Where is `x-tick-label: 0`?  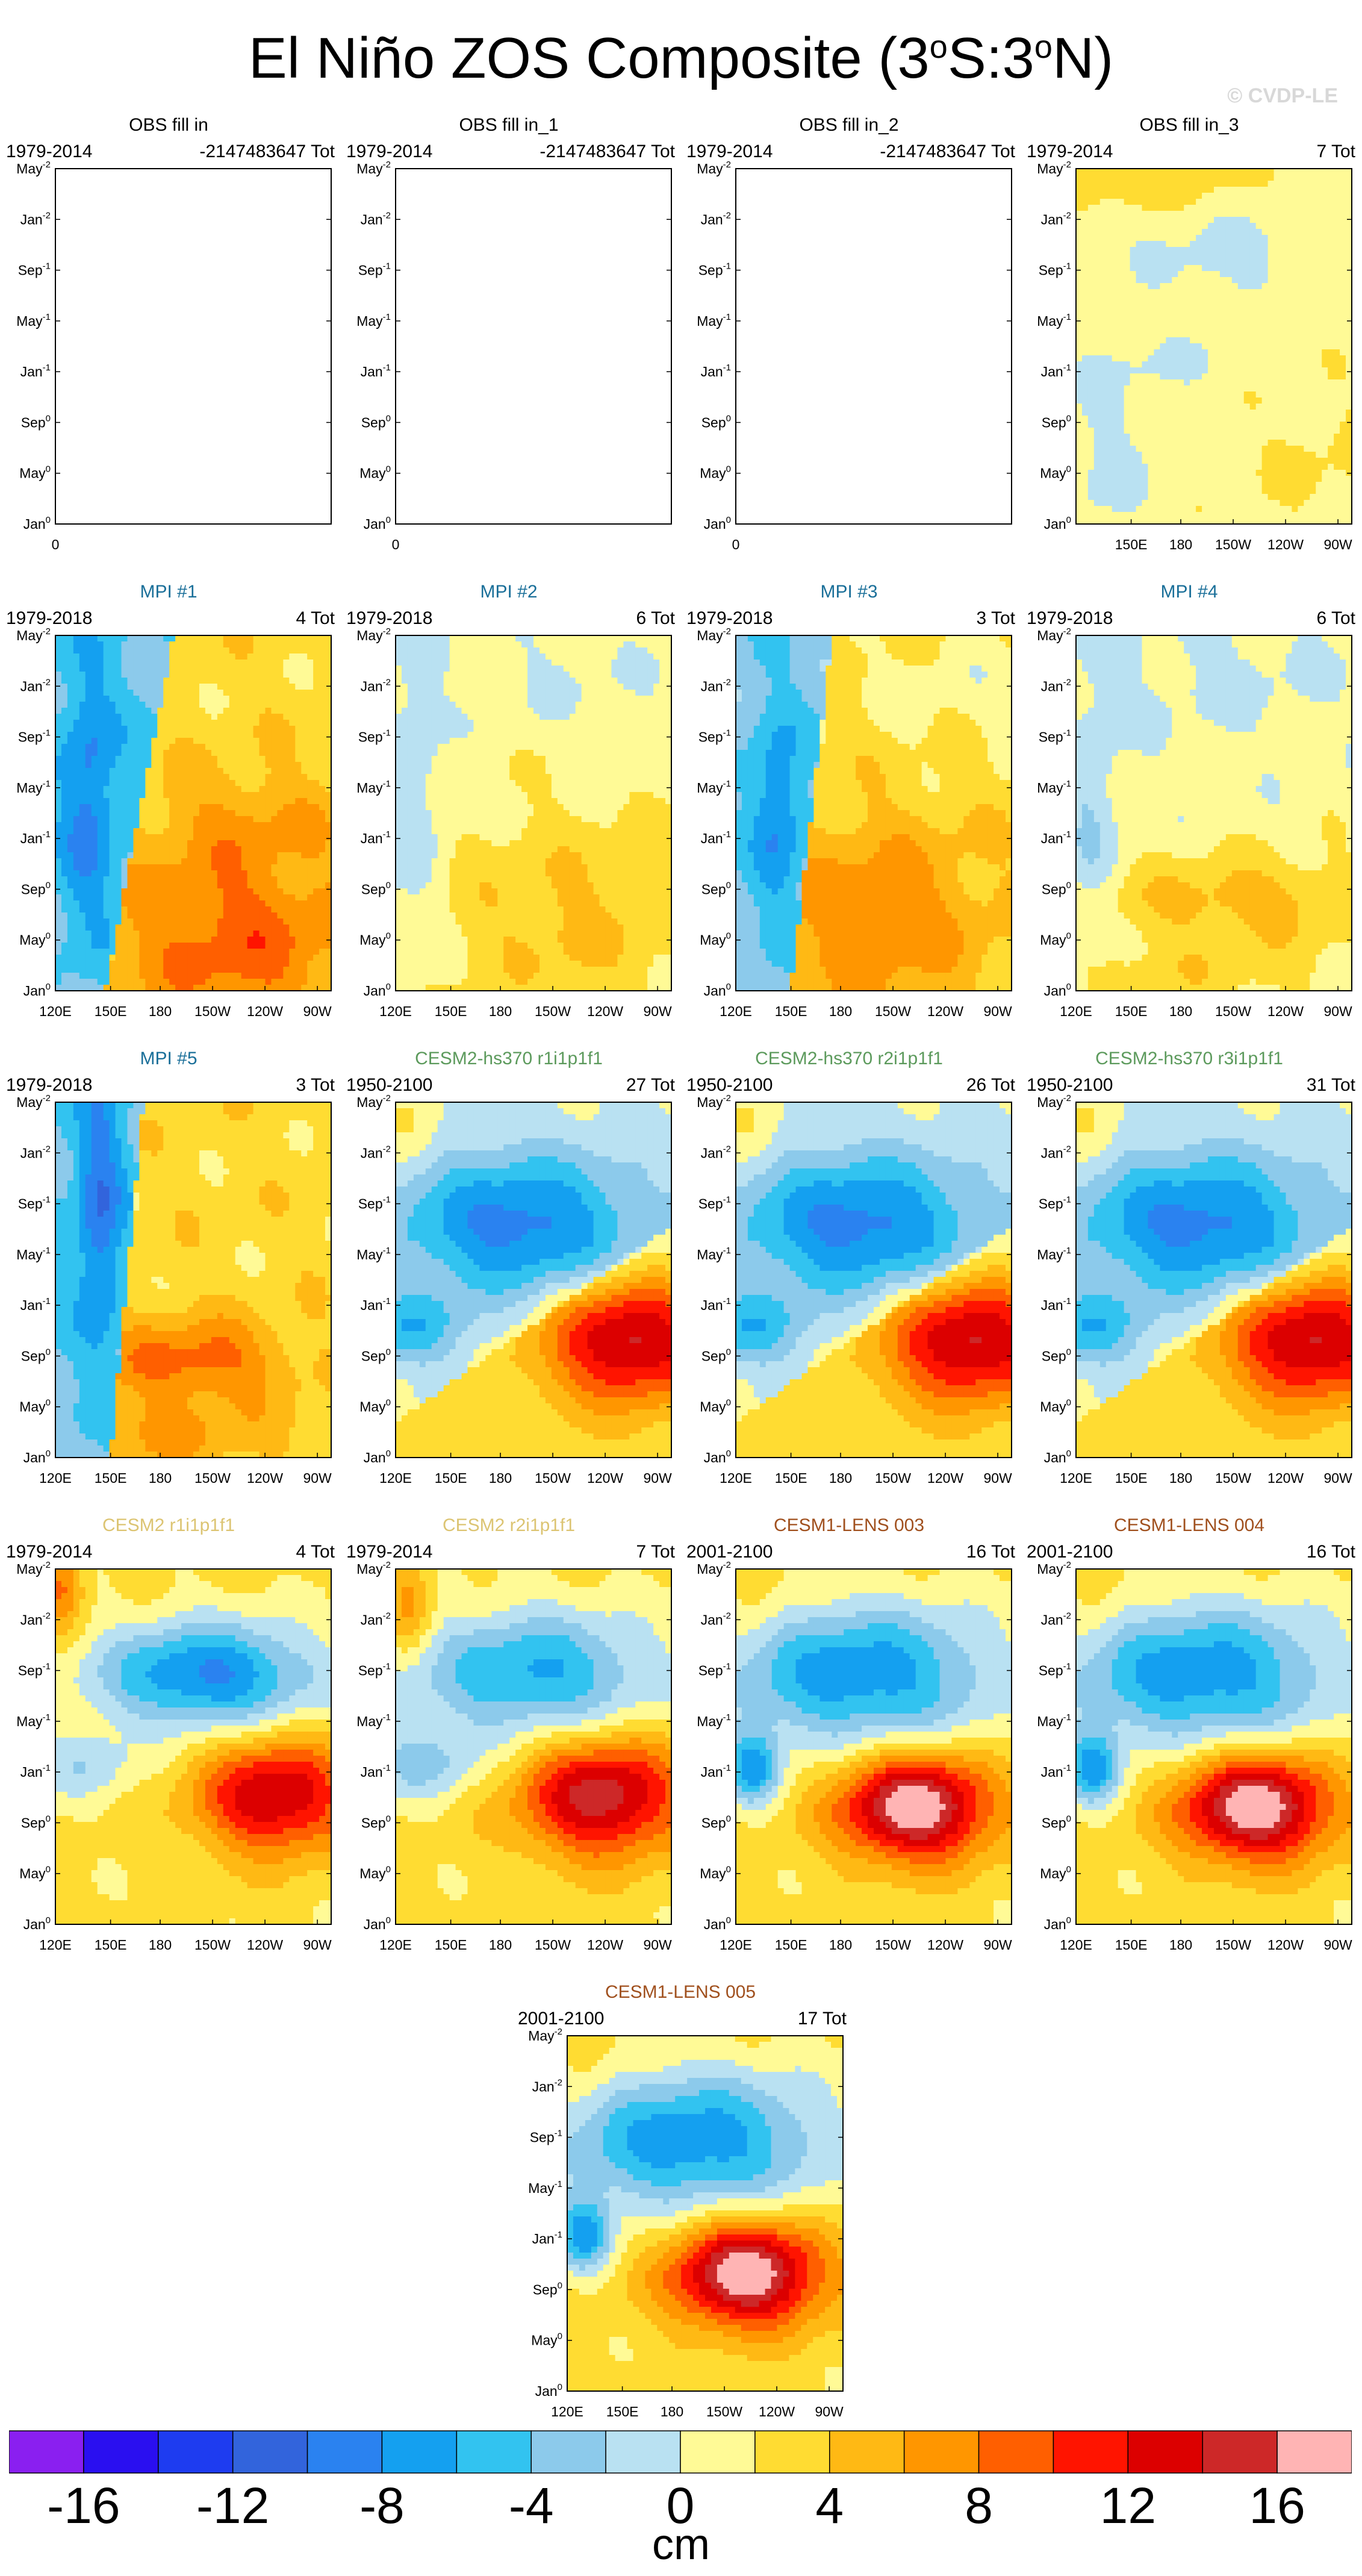
x-tick-label: 0 is located at coordinates (56, 544).